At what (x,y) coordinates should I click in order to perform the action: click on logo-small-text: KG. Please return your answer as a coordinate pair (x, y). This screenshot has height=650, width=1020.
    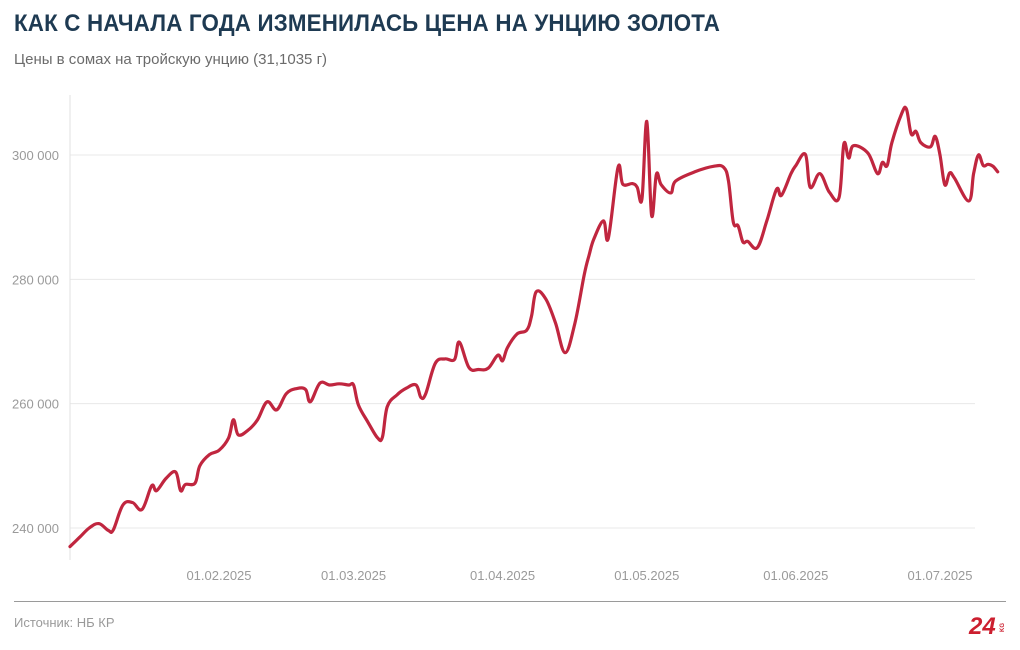
    Looking at the image, I should click on (1003, 627).